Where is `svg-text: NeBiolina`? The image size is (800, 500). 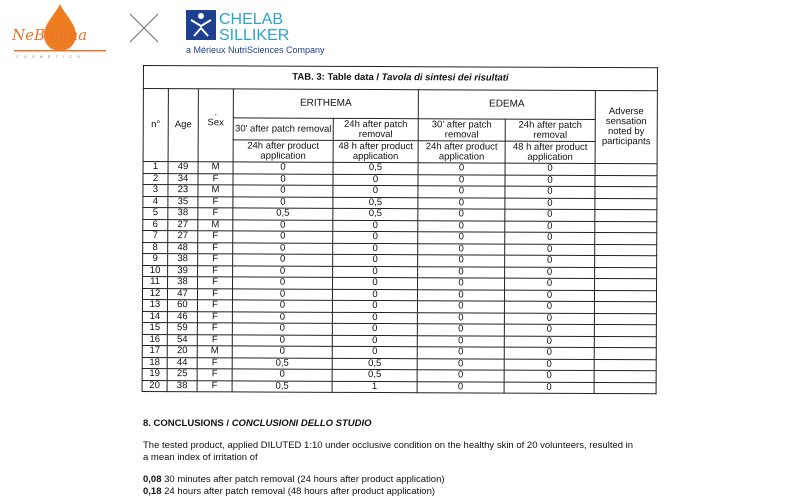
svg-text: NeBiolina is located at coordinates (49, 35).